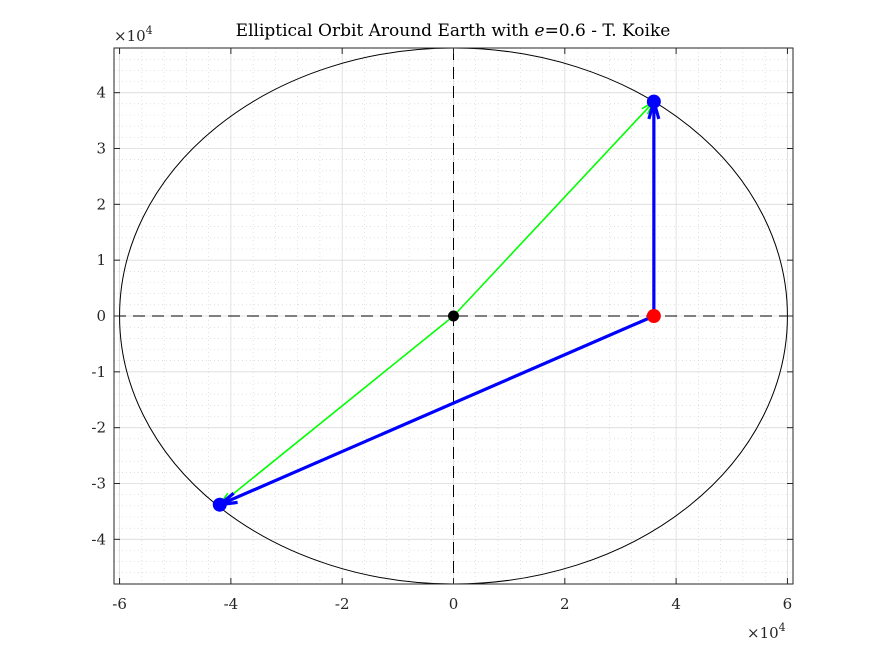  Describe the element at coordinates (653, 101) in the screenshot. I see `point-satellite-upper` at that location.